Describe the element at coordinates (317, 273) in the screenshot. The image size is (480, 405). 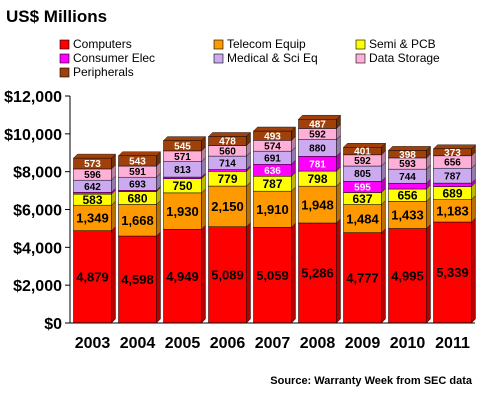
I see `data-label-computers-2008: 5,286` at that location.